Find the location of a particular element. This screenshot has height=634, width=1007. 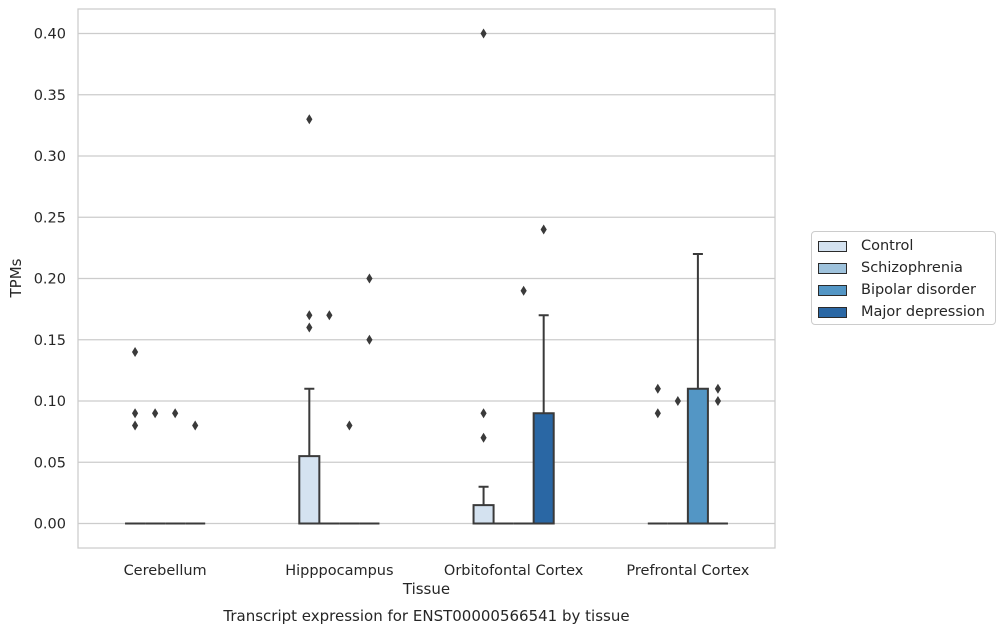

legend-label-control: Control is located at coordinates (887, 246).